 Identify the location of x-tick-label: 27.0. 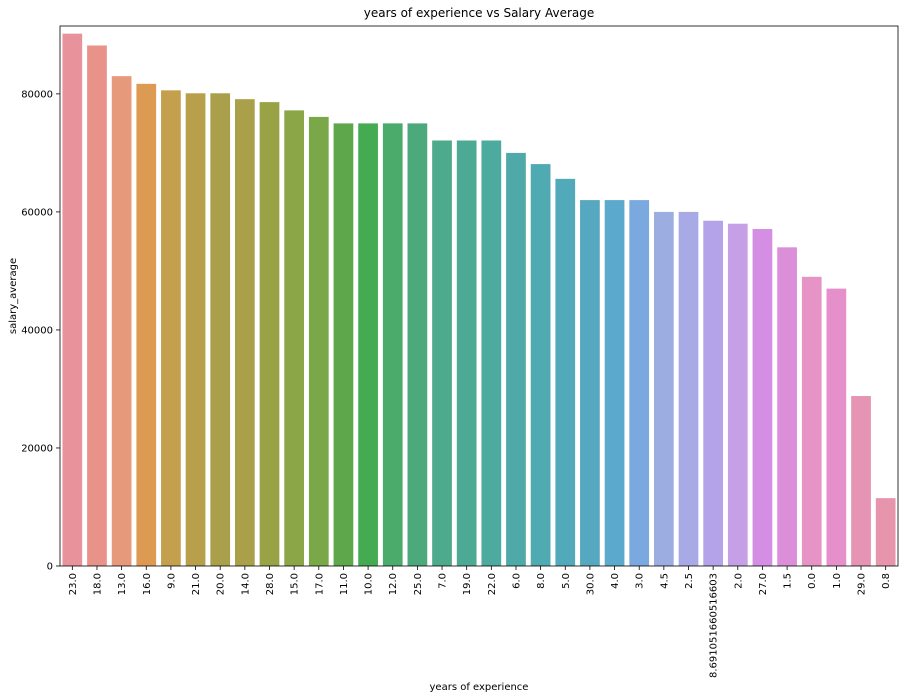
(763, 584).